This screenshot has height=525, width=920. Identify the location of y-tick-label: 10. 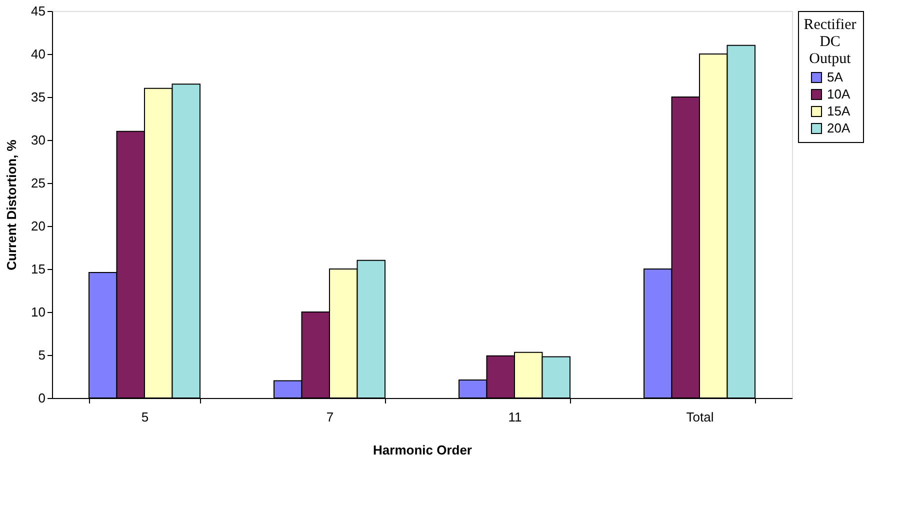
(38, 312).